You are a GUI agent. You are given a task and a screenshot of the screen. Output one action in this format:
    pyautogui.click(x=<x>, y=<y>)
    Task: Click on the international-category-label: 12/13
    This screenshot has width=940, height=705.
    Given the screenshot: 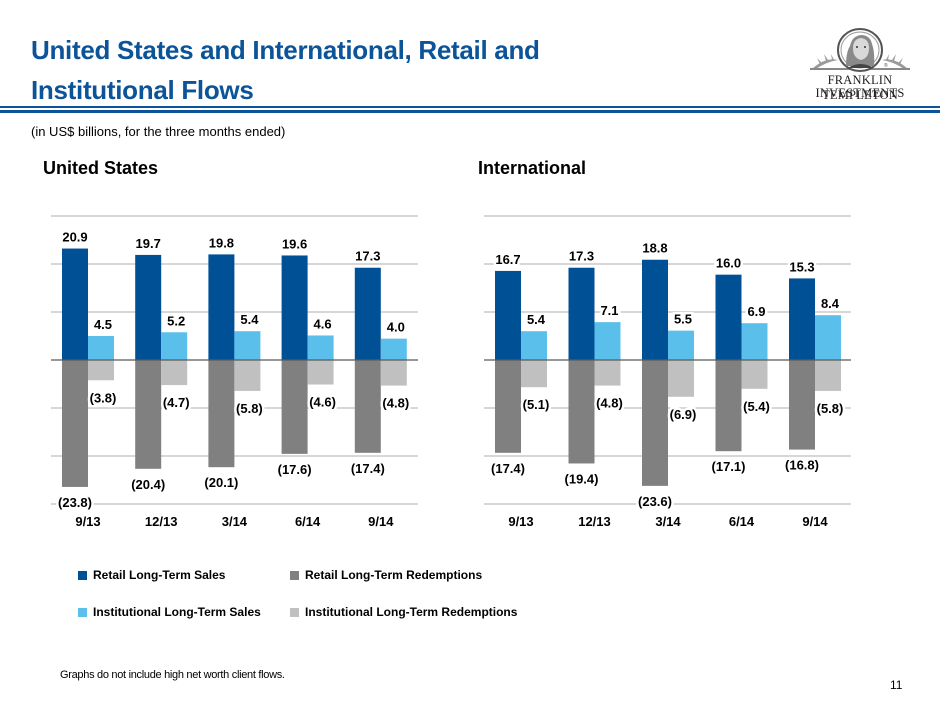 What is the action you would take?
    pyautogui.click(x=594, y=521)
    